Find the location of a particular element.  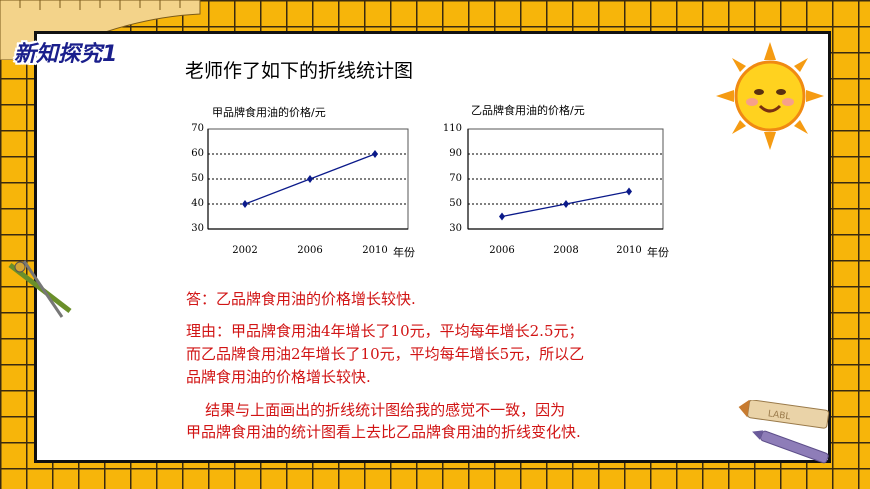

reason-line-1: 理由：甲品牌食用油4年增长了10元，平均每年增长2.5元； is located at coordinates (385, 331).